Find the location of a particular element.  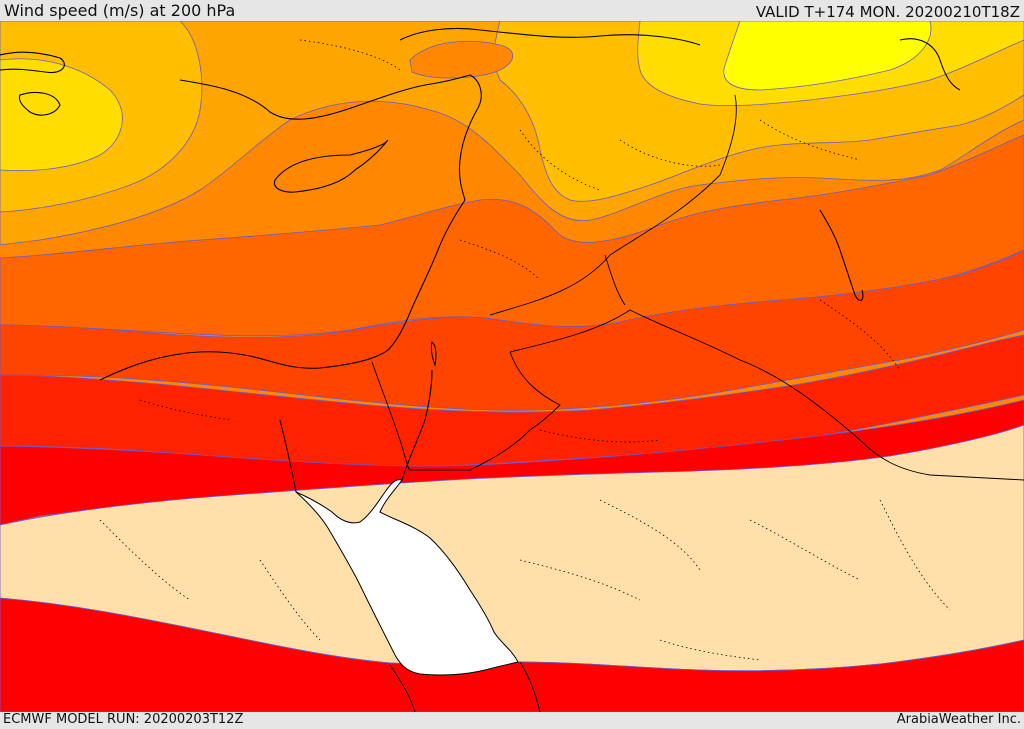

band-gold-left is located at coordinates (61, 115).